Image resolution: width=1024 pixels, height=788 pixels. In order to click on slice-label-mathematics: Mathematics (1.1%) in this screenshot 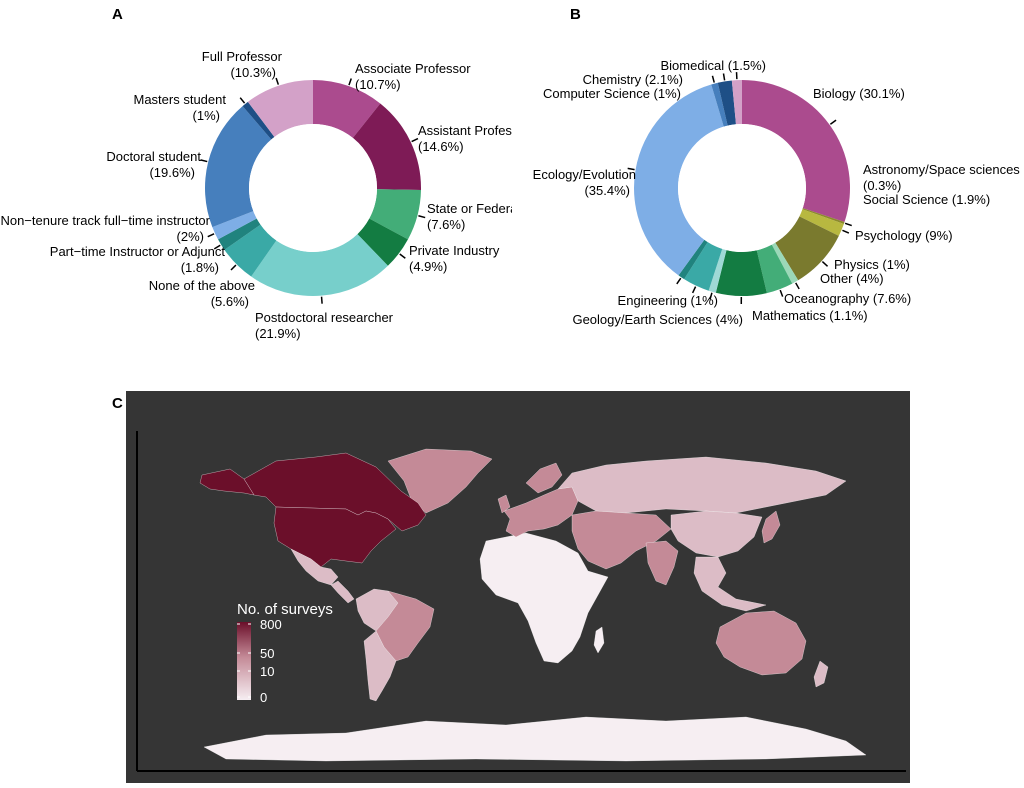, I will do `click(810, 315)`.